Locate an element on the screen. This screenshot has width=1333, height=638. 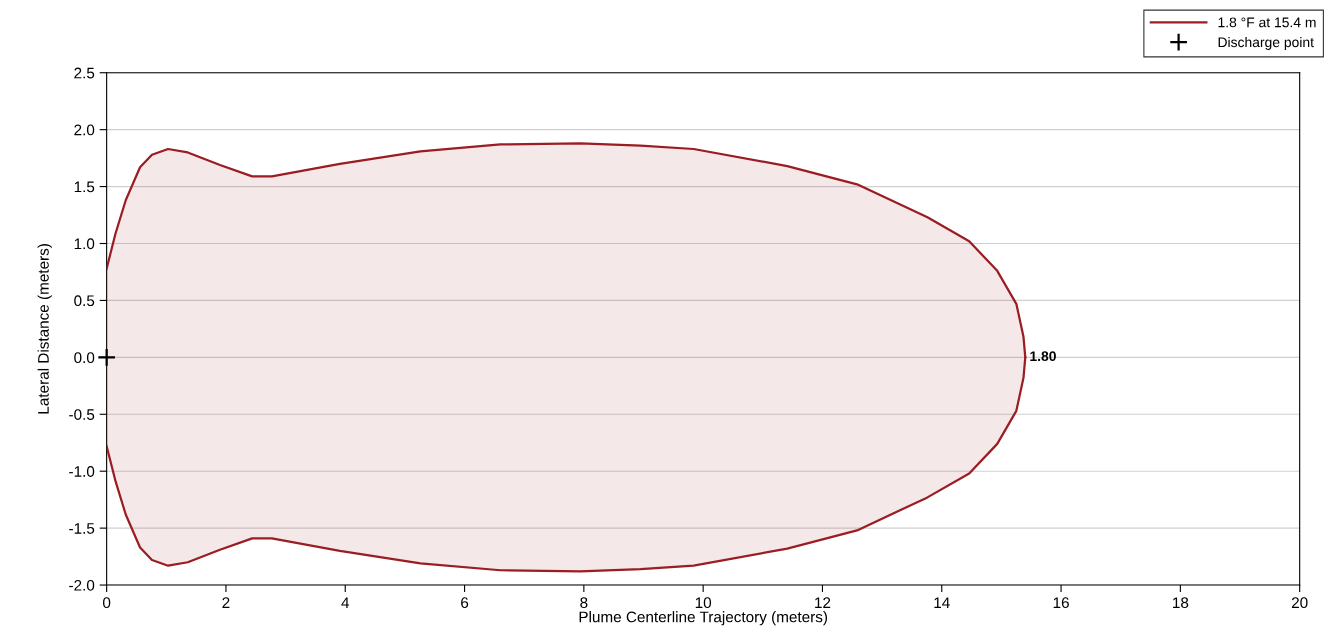
y-tick-label: 0.5 is located at coordinates (84, 301).